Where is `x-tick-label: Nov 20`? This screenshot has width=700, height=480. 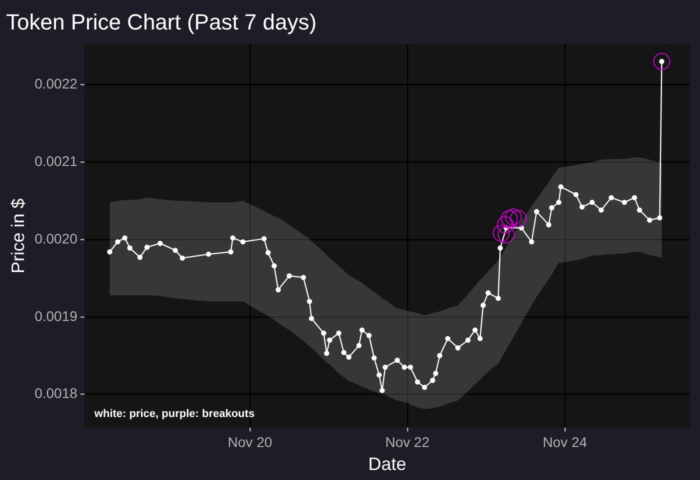
x-tick-label: Nov 20 is located at coordinates (250, 442).